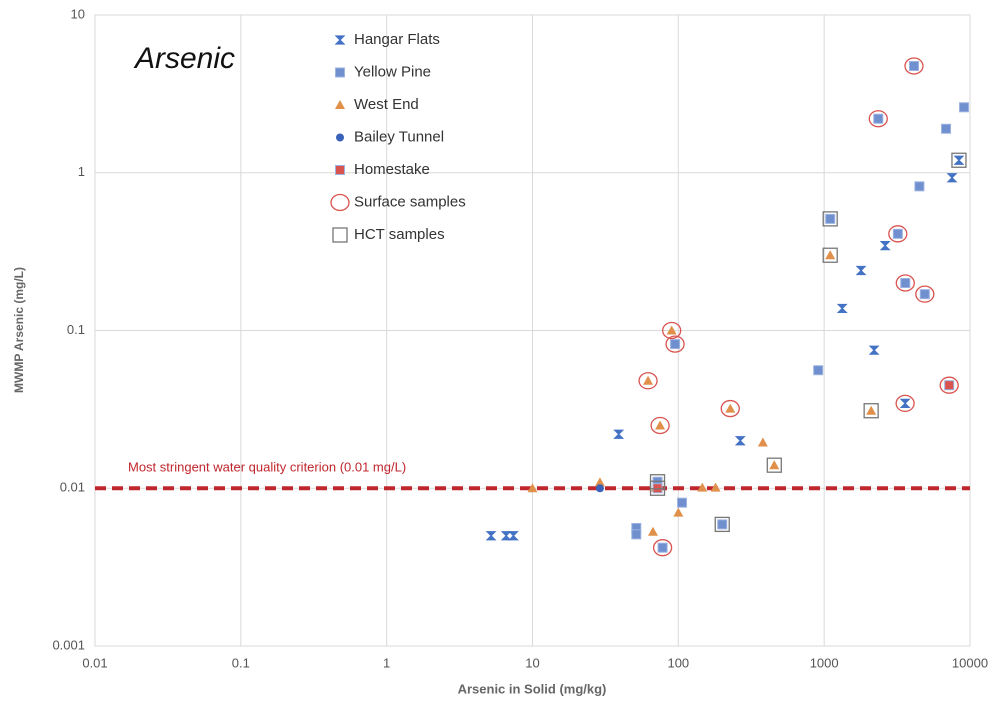 The image size is (997, 707). I want to click on y-tick-label: 0.01, so click(72, 487).